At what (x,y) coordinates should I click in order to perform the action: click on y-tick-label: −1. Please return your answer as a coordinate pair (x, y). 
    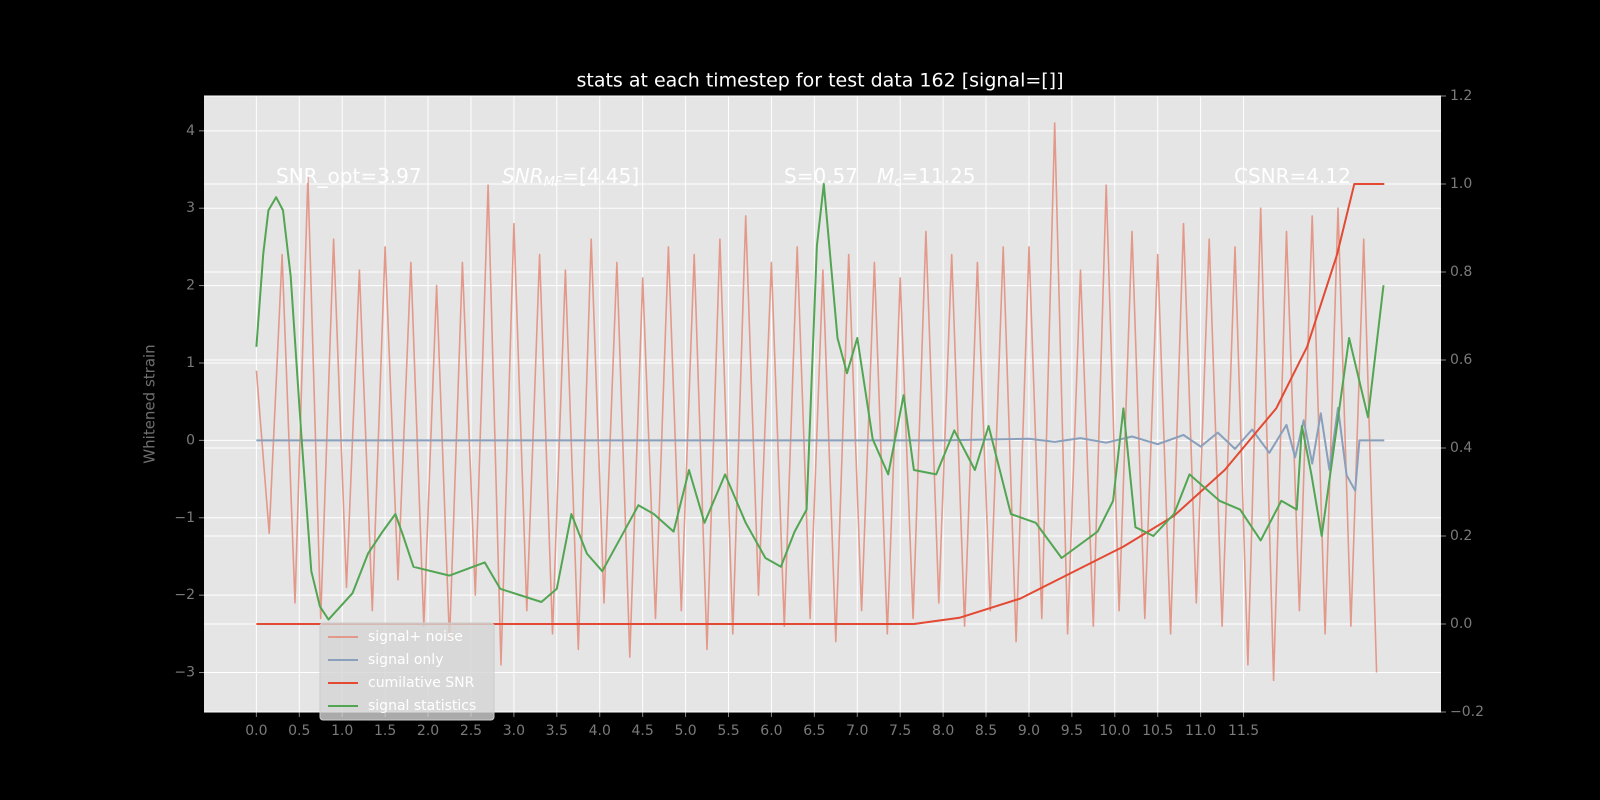
    Looking at the image, I should click on (184, 518).